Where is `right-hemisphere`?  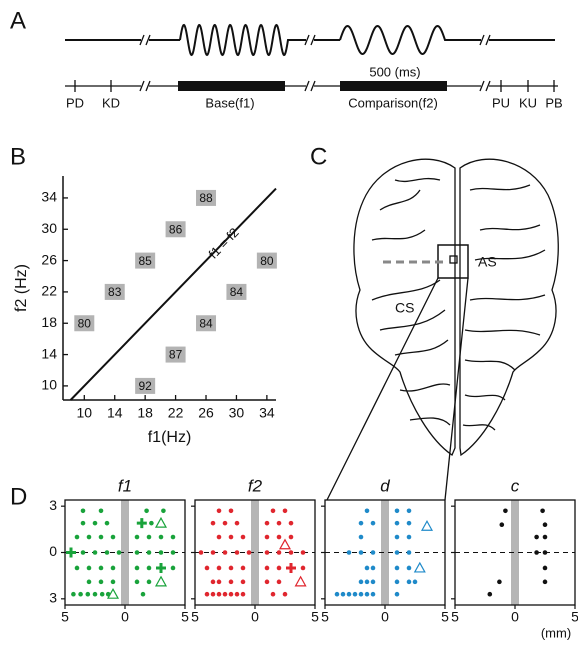
right-hemisphere is located at coordinates (509, 307).